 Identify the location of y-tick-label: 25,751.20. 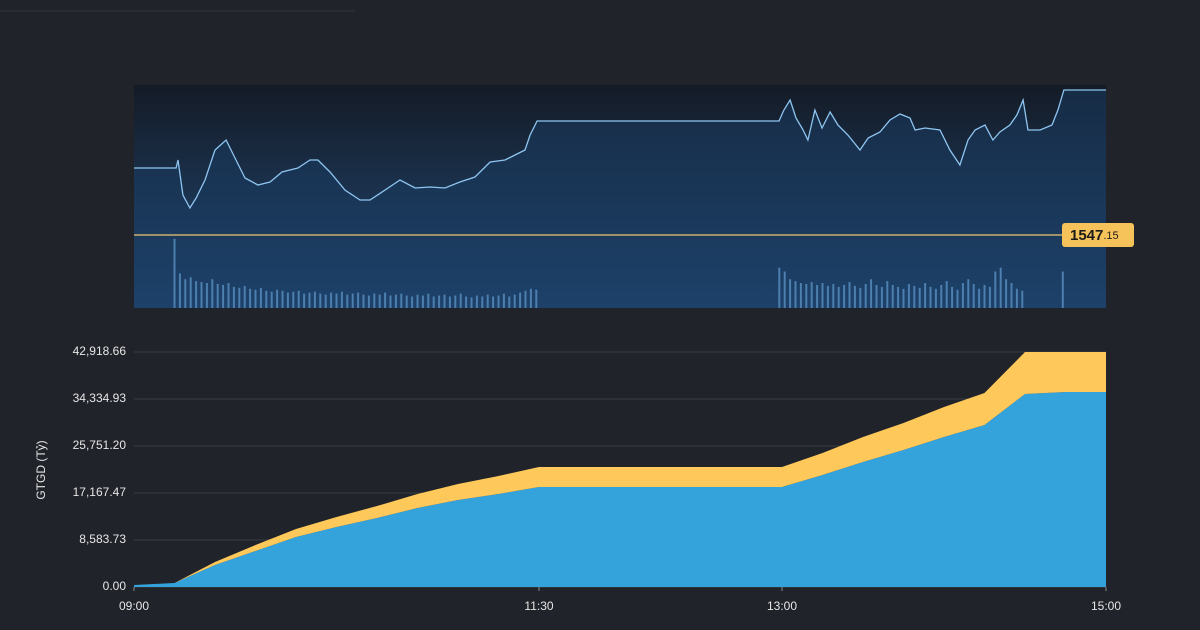
(100, 445).